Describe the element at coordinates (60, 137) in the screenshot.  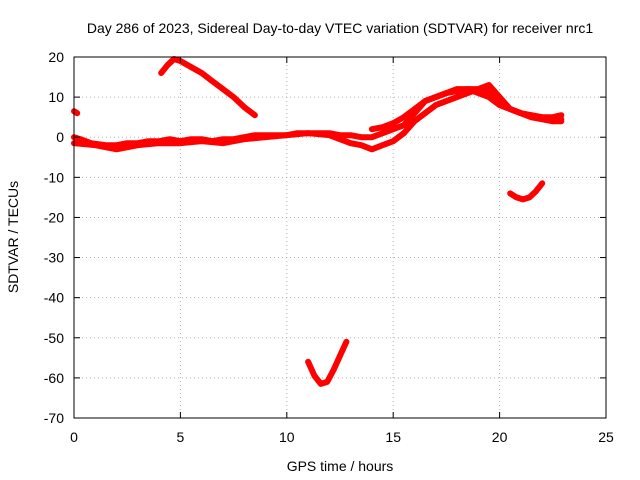
I see `y-tick-label: 0` at that location.